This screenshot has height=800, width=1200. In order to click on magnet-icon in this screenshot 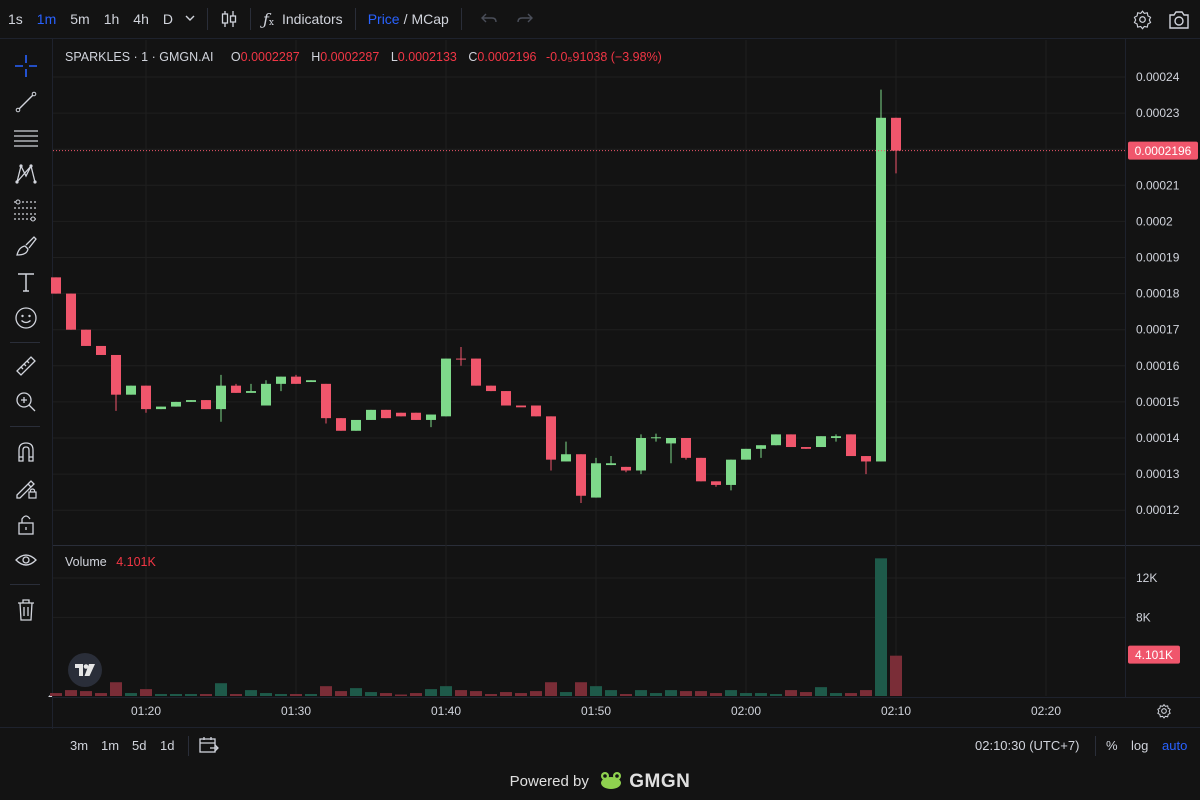, I will do `click(26, 452)`.